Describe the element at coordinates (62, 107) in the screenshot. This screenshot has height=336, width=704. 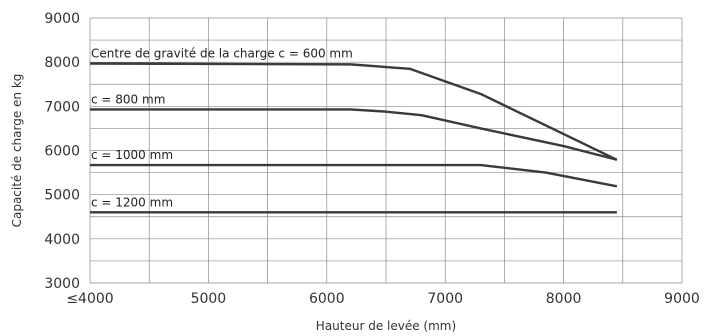
I see `y-tick-label: 7000` at that location.